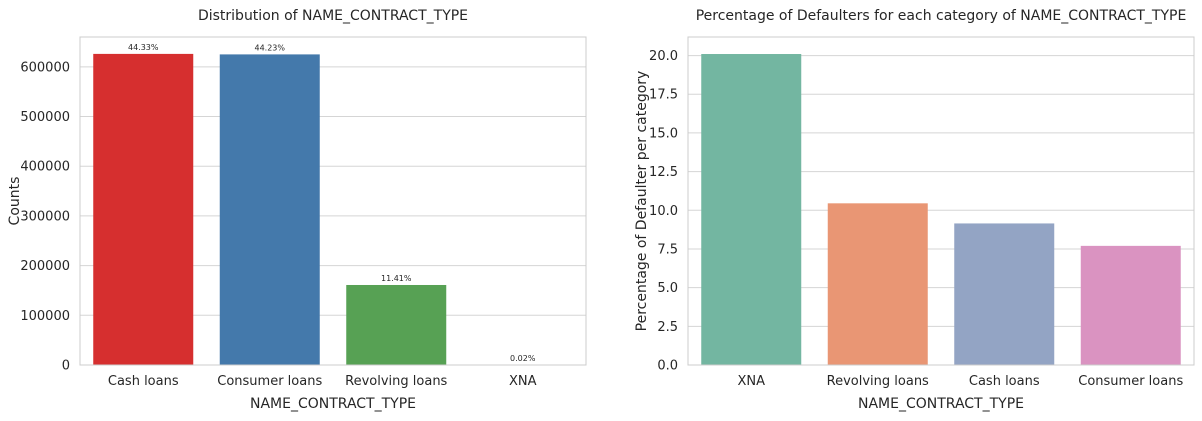 Image resolution: width=1202 pixels, height=421 pixels. What do you see at coordinates (45, 316) in the screenshot?
I see `y-tick-label: 100000` at bounding box center [45, 316].